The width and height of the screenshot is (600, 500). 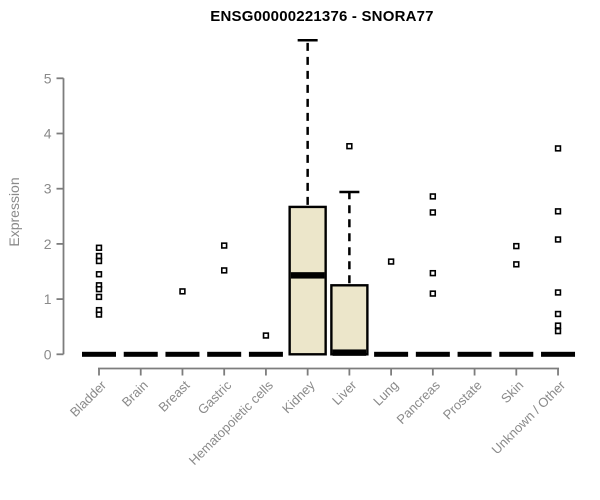 I want to click on y-tick-label: 4, so click(x=48, y=134).